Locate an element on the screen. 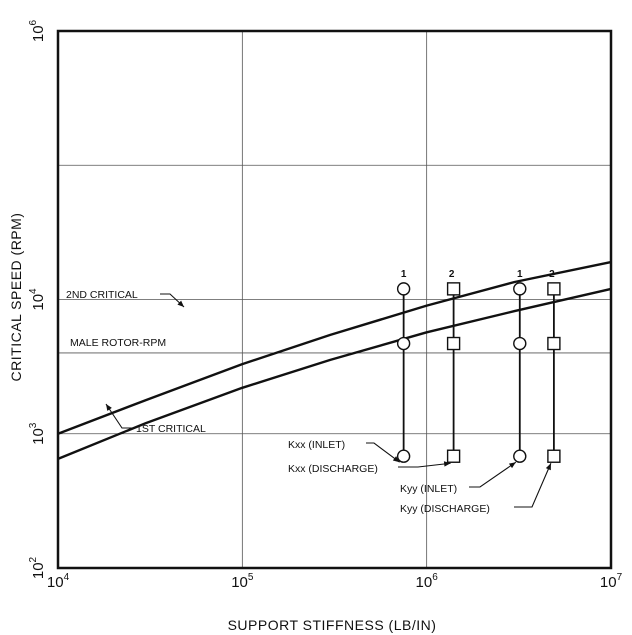  label-kxx-discharge: Kxx (DISCHARGE) is located at coordinates (333, 469).